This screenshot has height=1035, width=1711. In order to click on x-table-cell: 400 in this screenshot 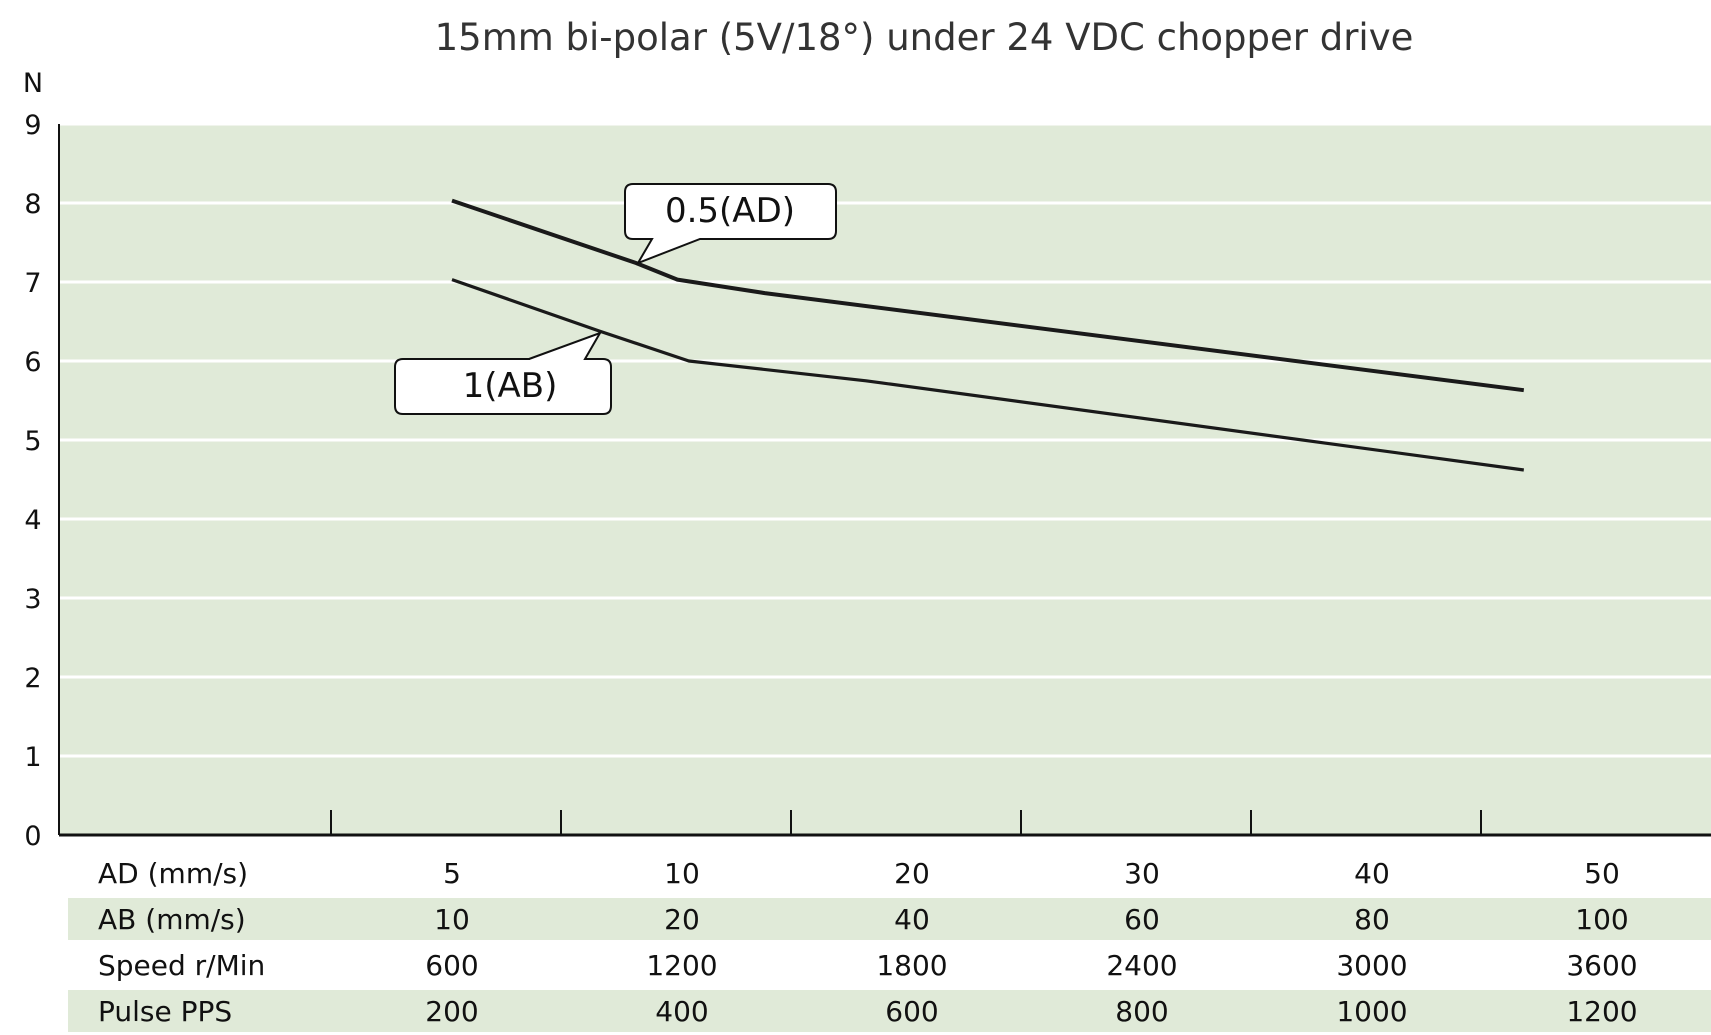, I will do `click(681, 1011)`.